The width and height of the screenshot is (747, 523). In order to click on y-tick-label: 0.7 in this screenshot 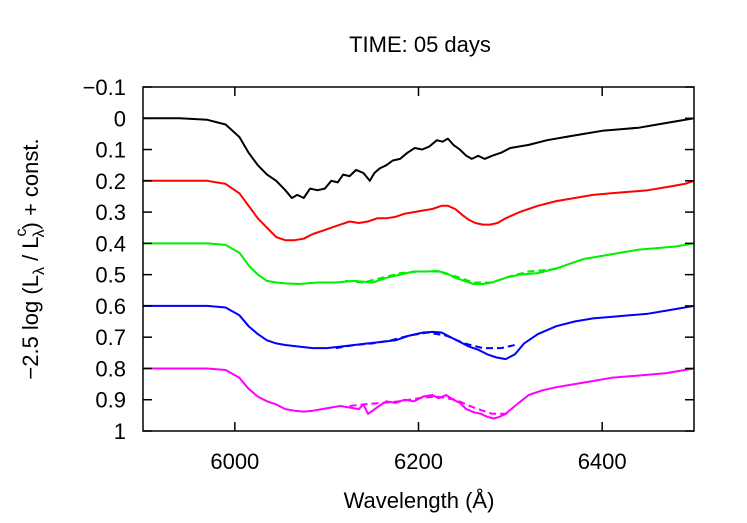, I will do `click(110, 337)`.